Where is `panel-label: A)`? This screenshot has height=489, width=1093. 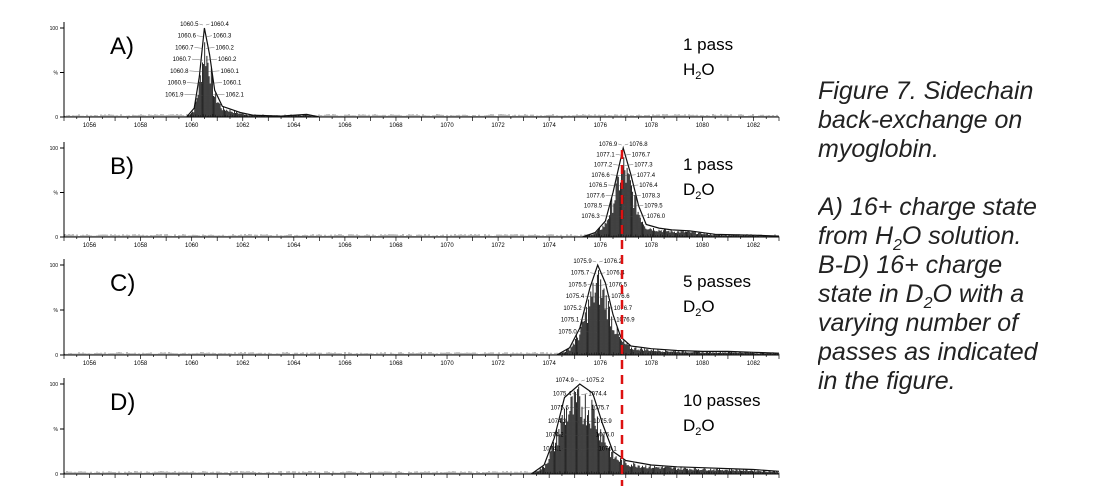 panel-label: A) is located at coordinates (122, 46).